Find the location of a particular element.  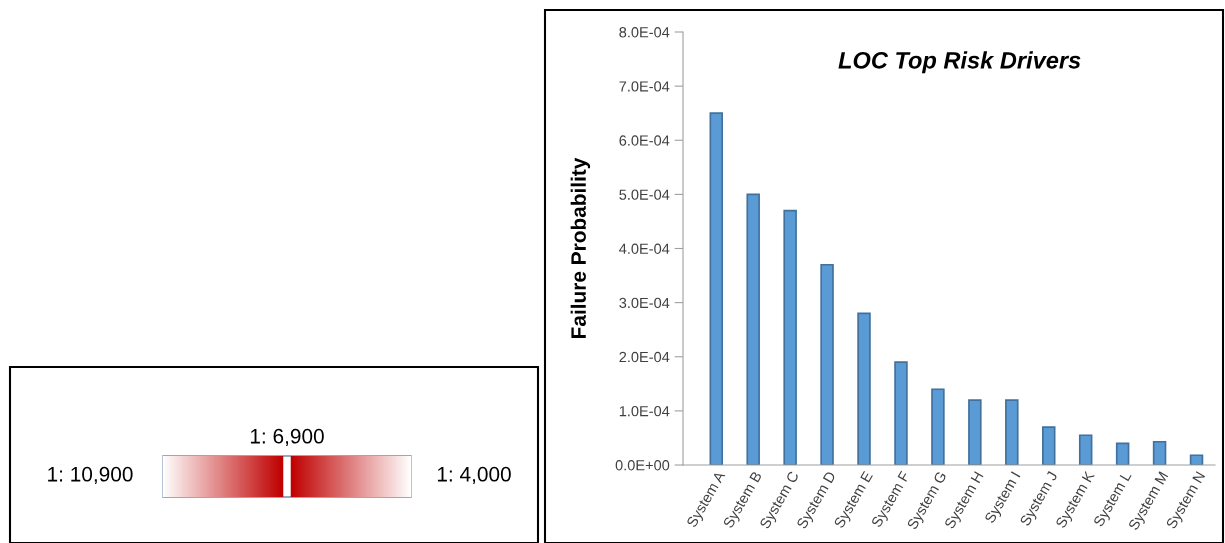

y-tick-label: 7.0E-04 is located at coordinates (644, 86).